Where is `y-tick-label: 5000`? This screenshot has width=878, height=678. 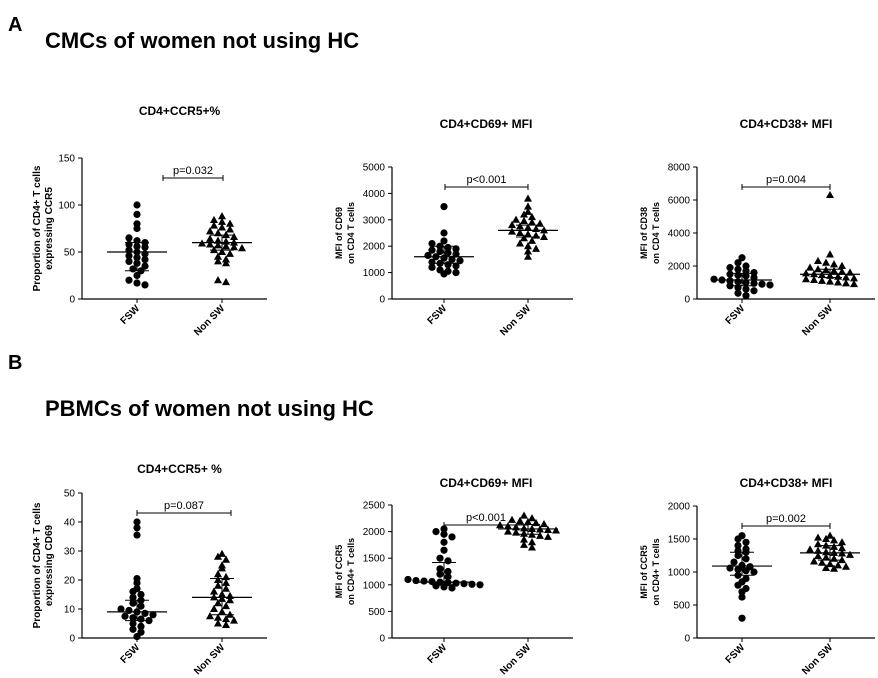 y-tick-label: 5000 is located at coordinates (374, 168).